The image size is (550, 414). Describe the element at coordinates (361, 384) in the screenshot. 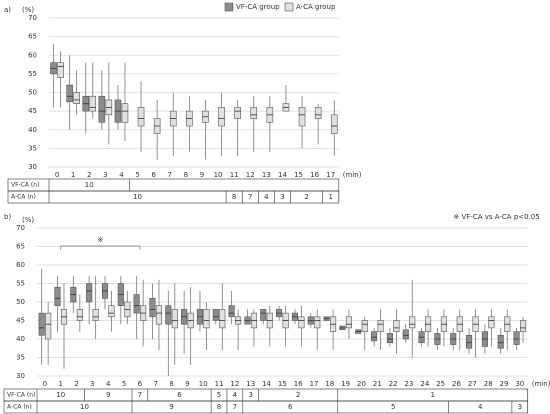

I see `x-tick-label: 20` at that location.